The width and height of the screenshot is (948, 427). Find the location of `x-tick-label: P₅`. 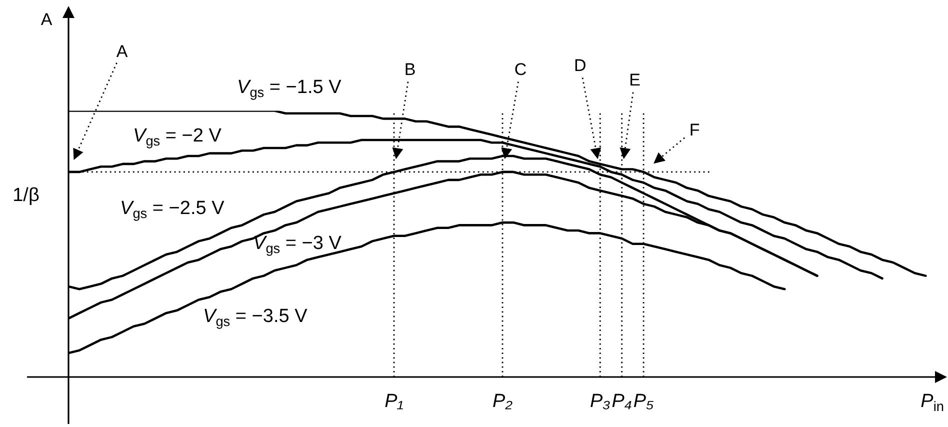

x-tick-label: P₅ is located at coordinates (643, 401).